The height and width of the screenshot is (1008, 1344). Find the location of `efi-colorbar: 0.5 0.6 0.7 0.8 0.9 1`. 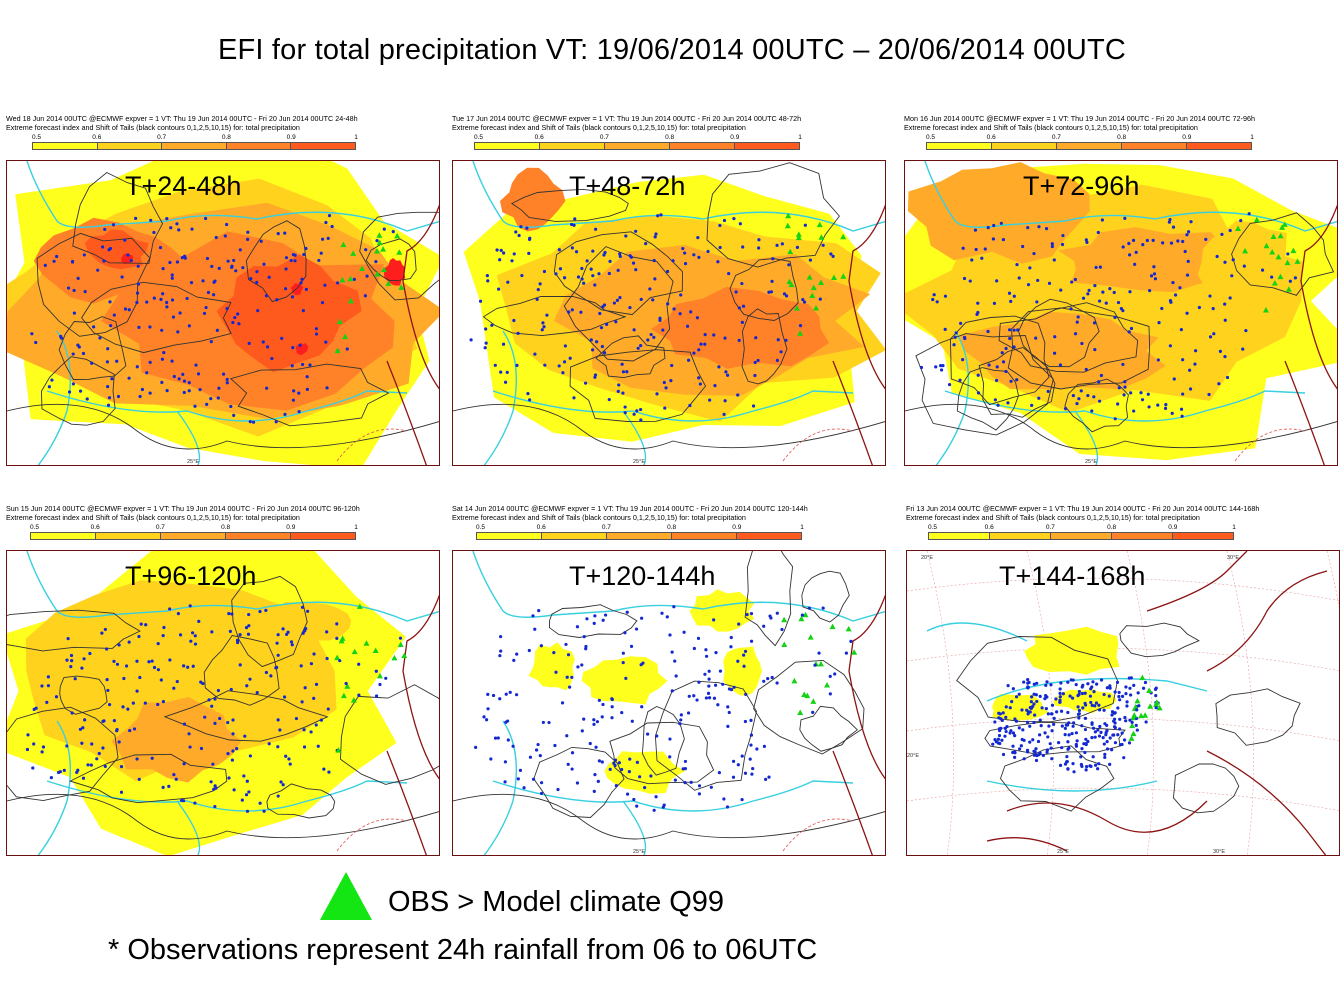

efi-colorbar: 0.5 0.6 0.7 0.8 0.9 1 is located at coordinates (638, 142).